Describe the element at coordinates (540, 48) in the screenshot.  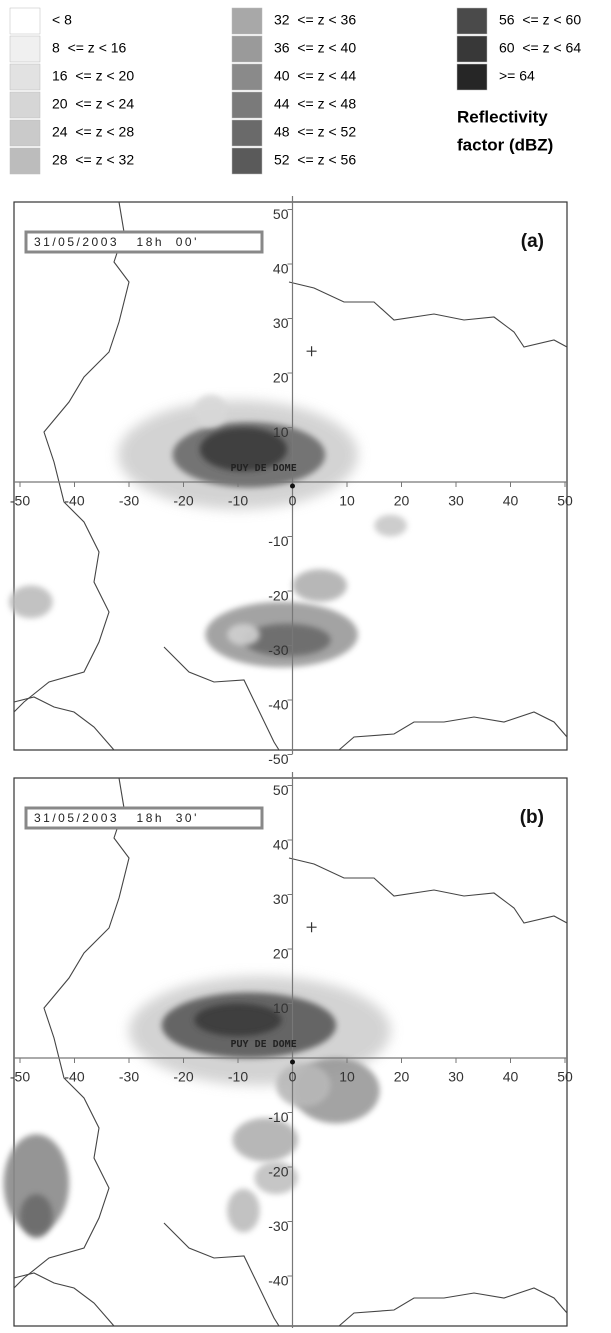
I see `legend-label: 60 <= z < 64` at that location.